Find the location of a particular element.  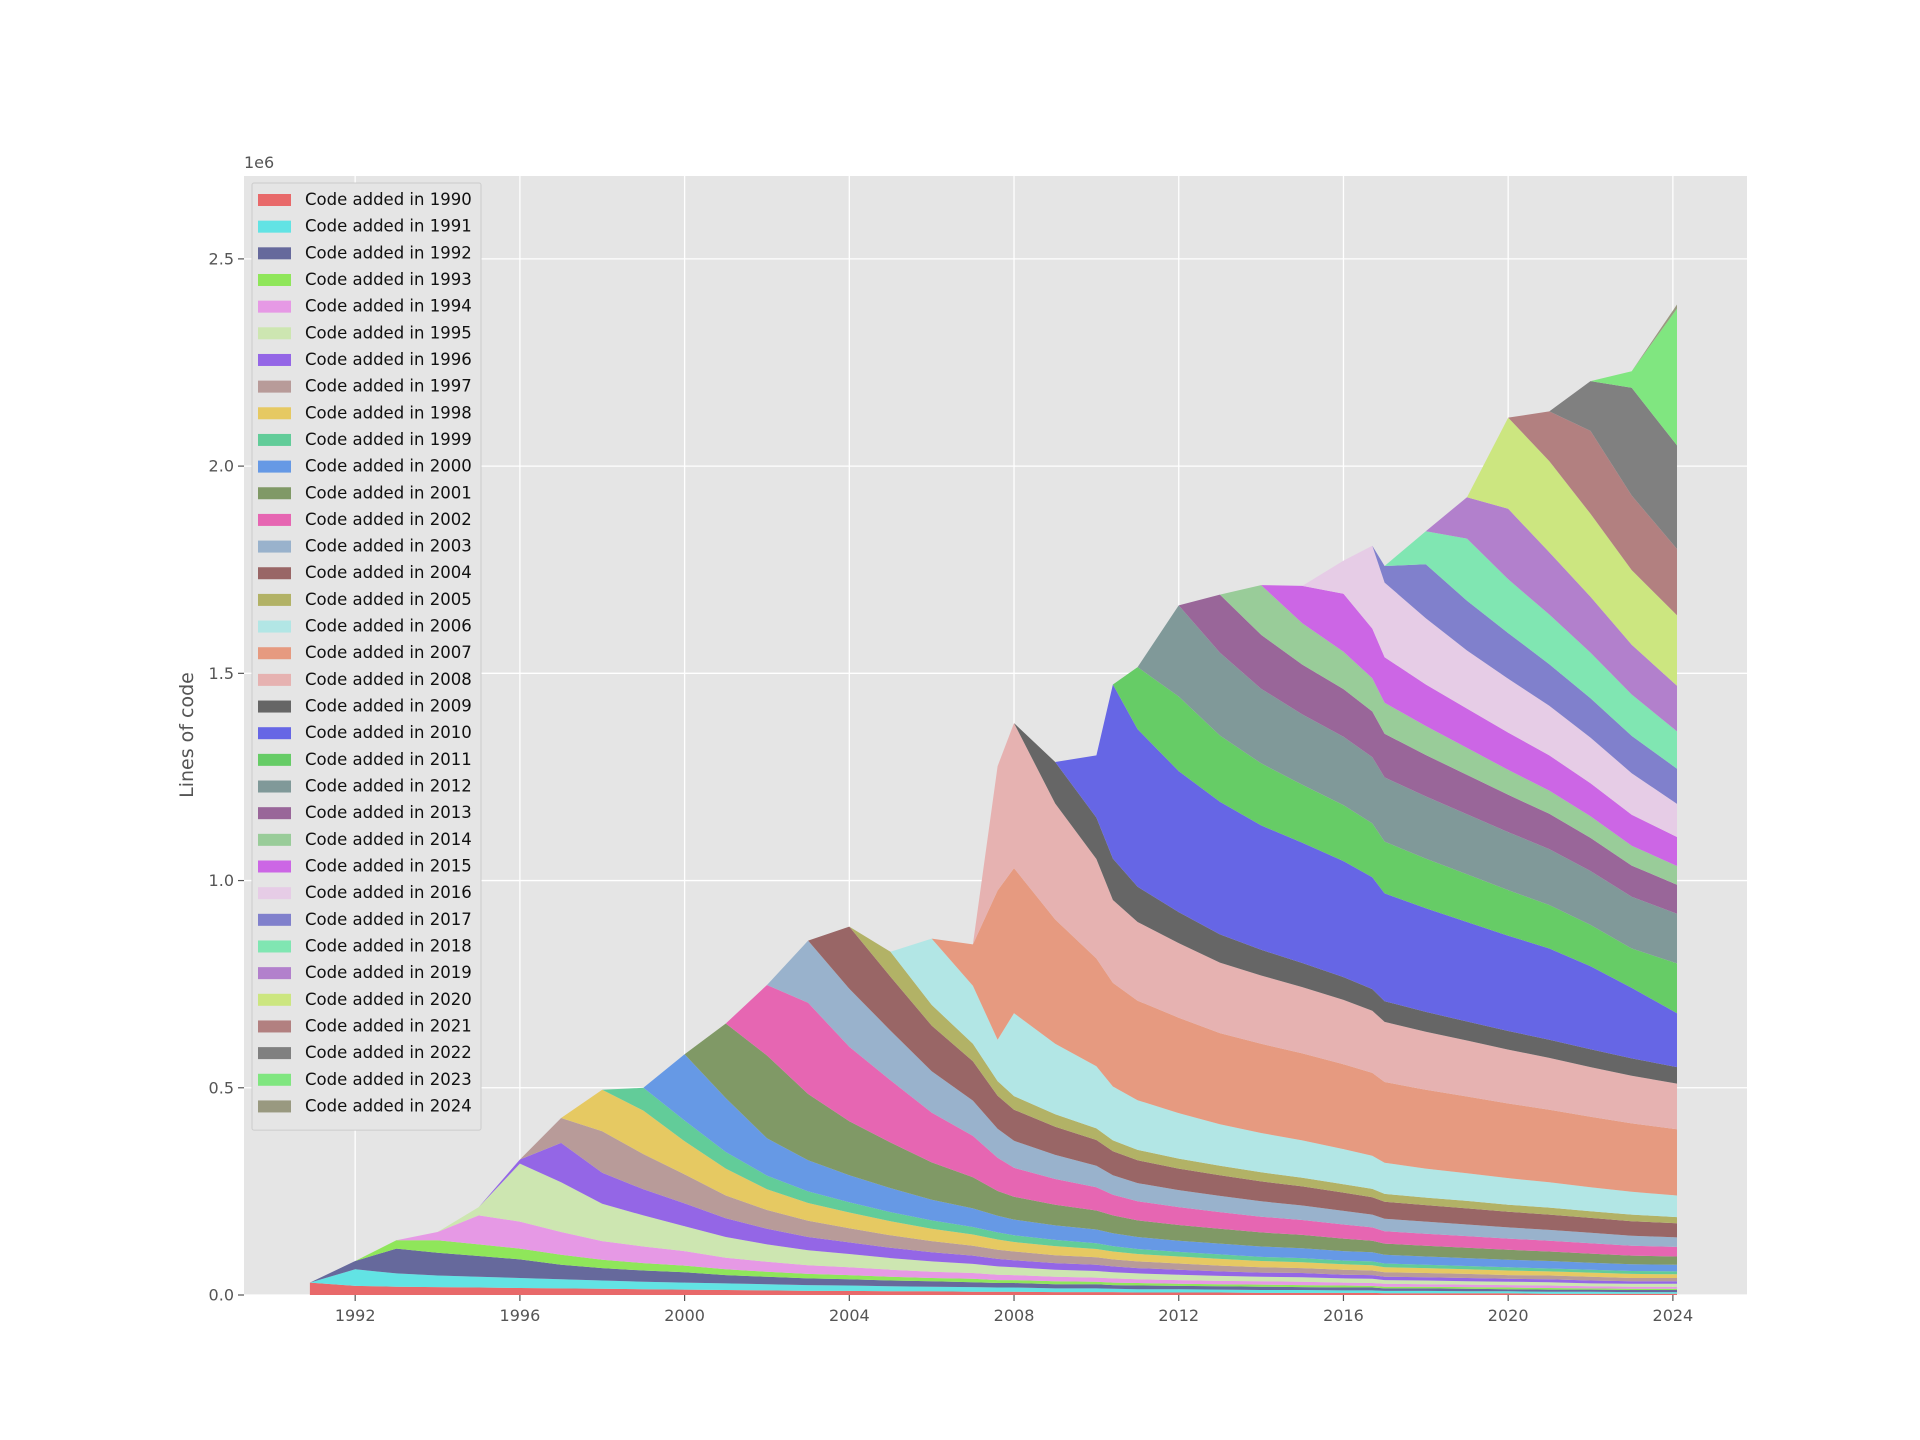

legend-swatch-code-added-in-1990 is located at coordinates (274, 200).